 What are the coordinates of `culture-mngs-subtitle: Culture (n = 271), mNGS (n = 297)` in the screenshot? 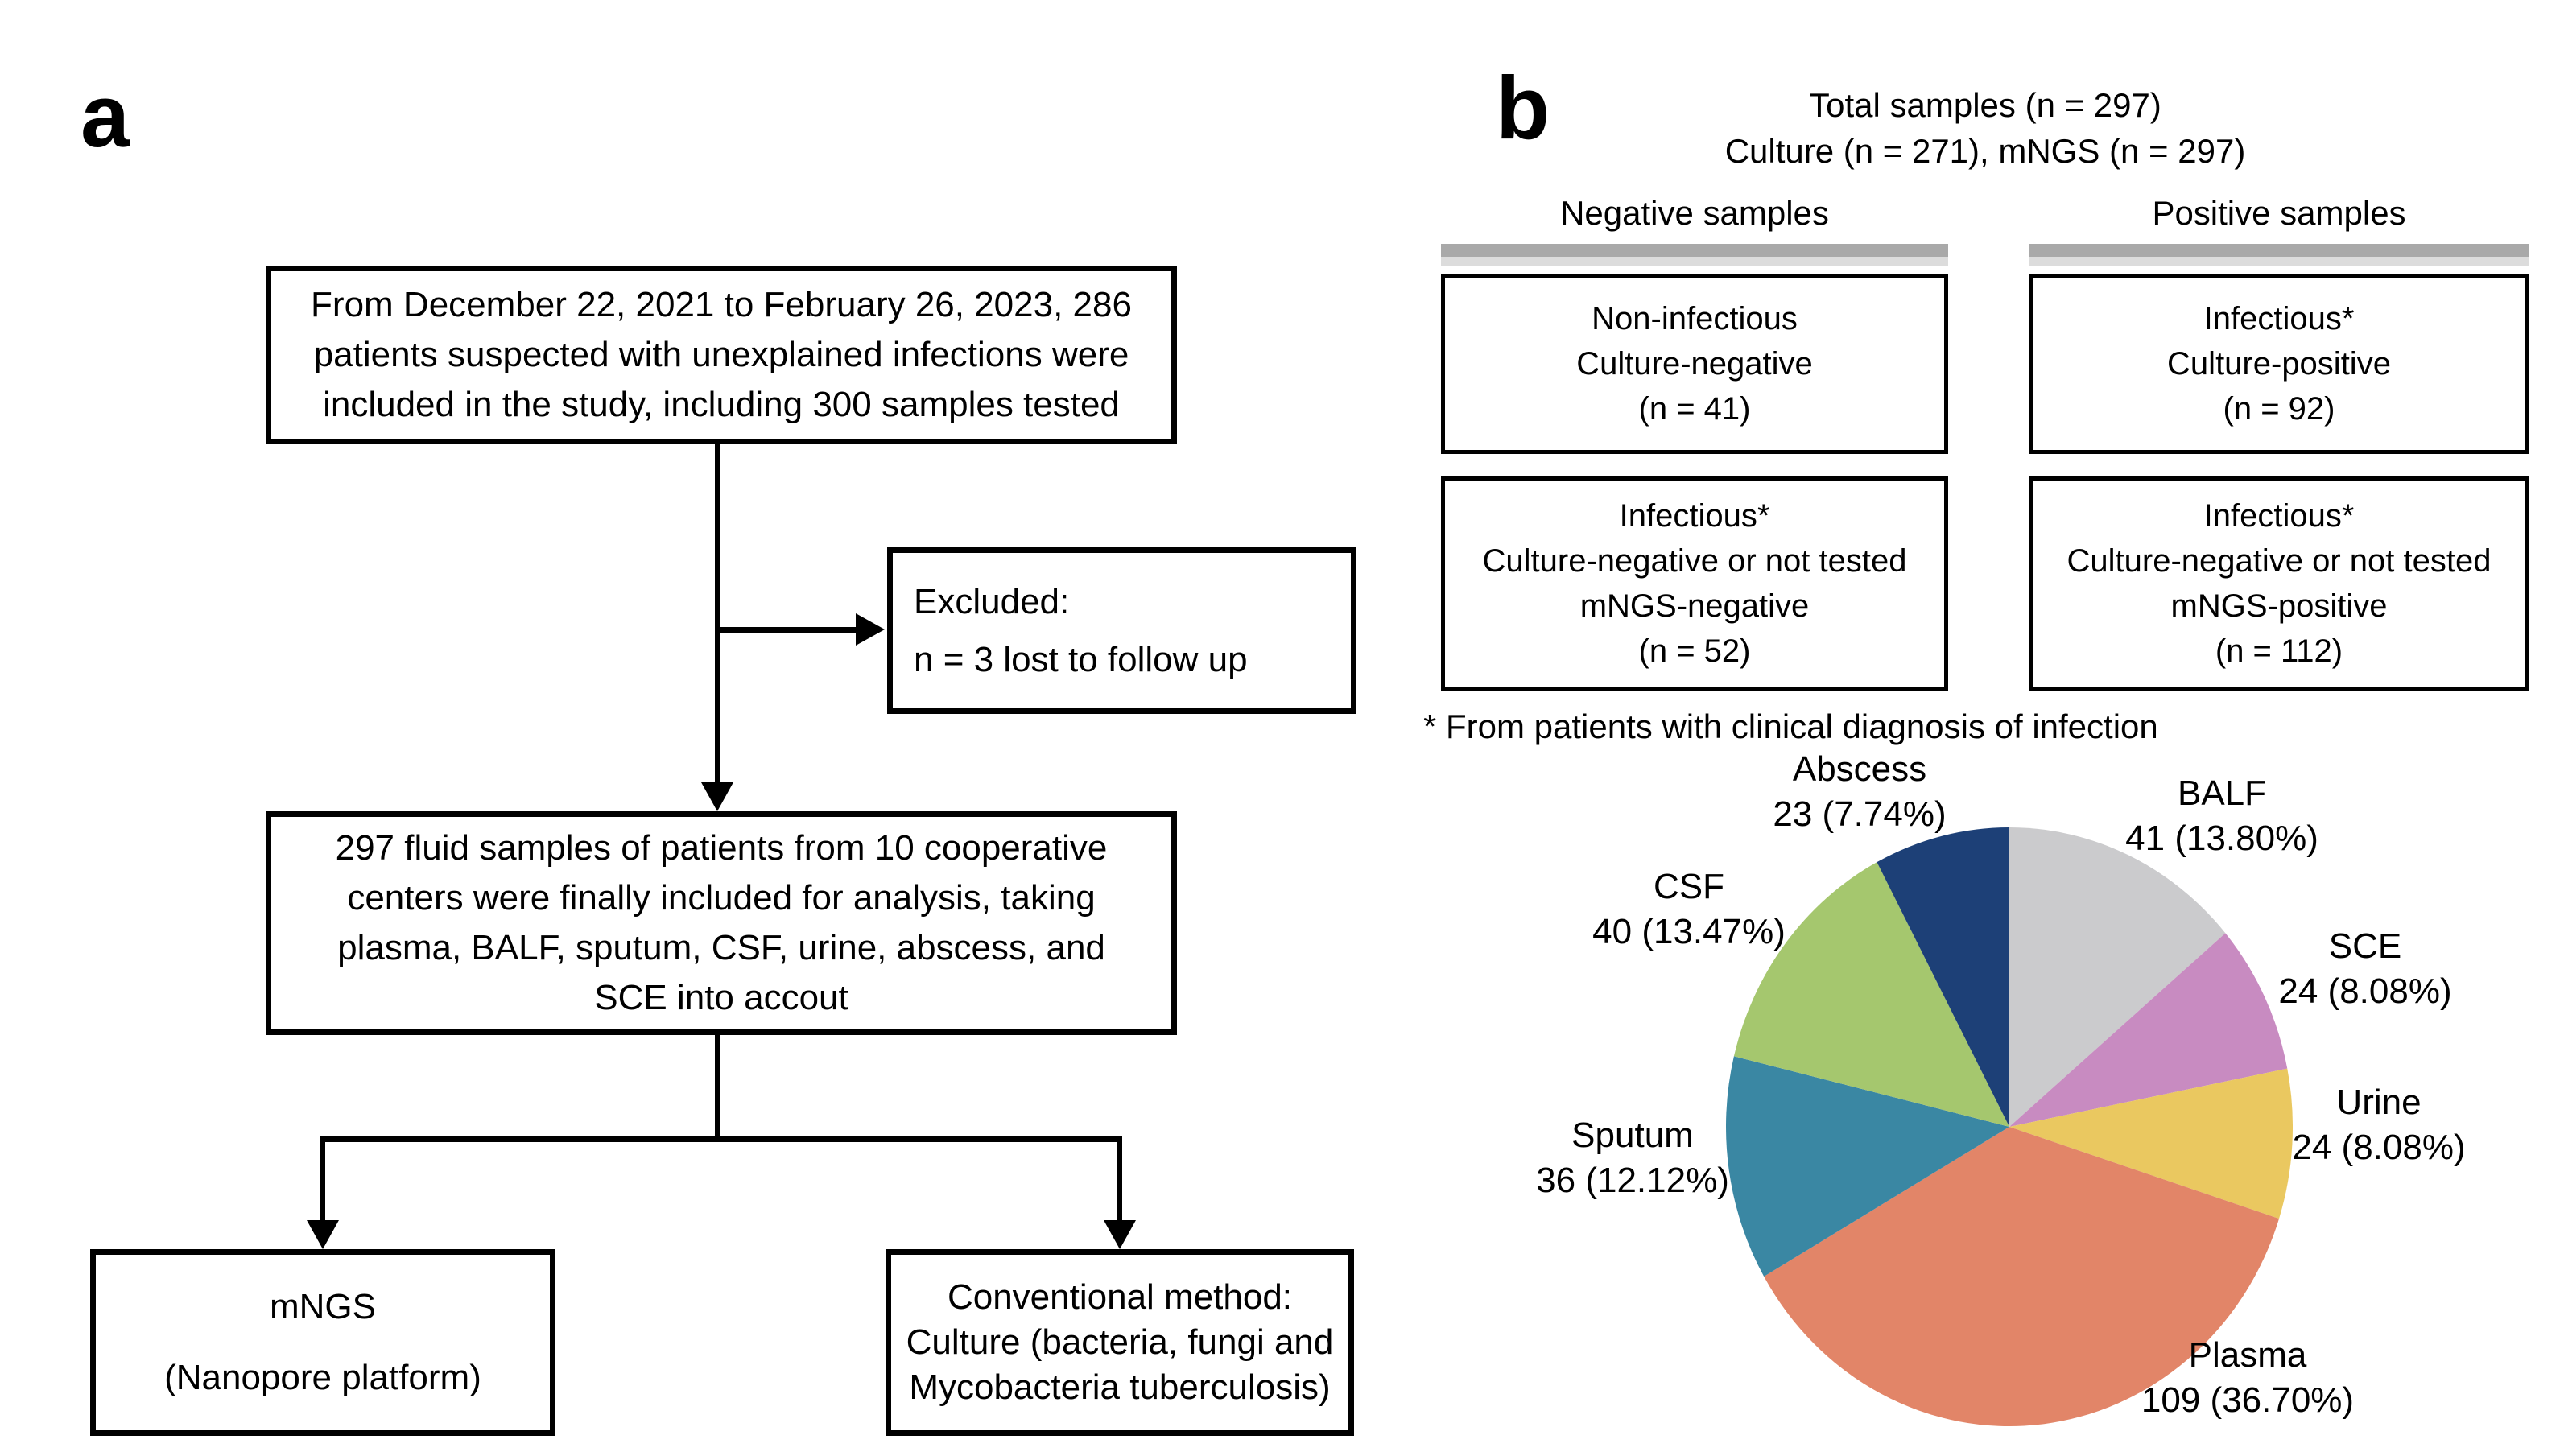 It's located at (1985, 151).